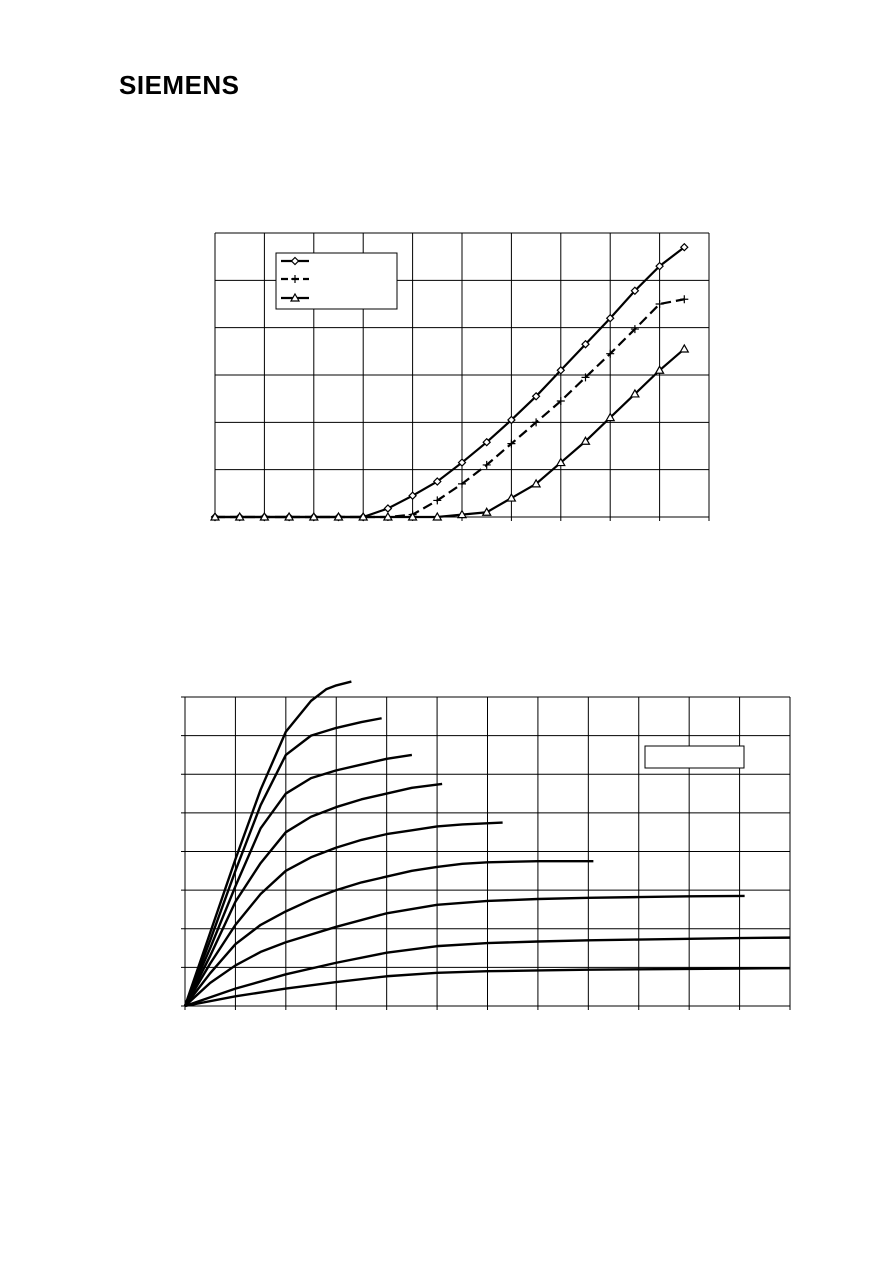  I want to click on siemens-logo: SIEMENS, so click(179, 85).